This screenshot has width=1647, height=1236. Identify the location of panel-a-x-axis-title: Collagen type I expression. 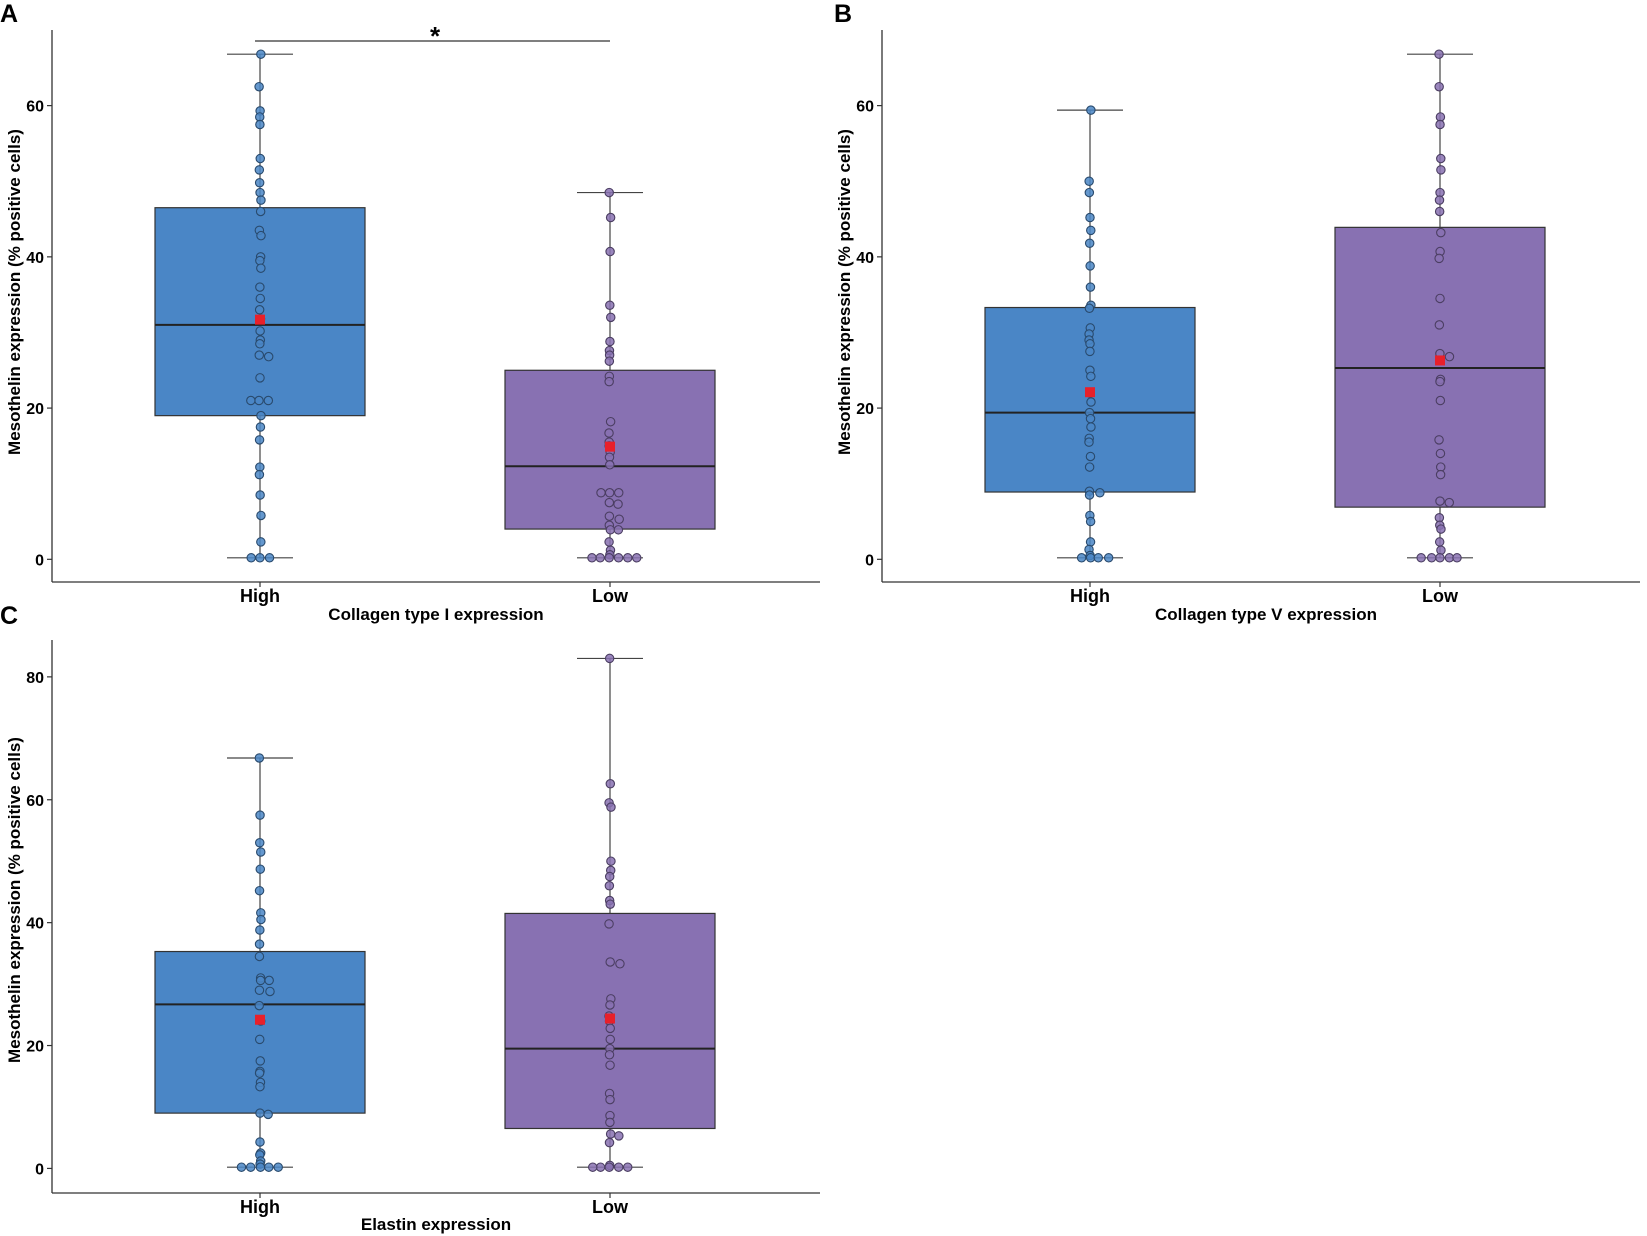
(435, 614).